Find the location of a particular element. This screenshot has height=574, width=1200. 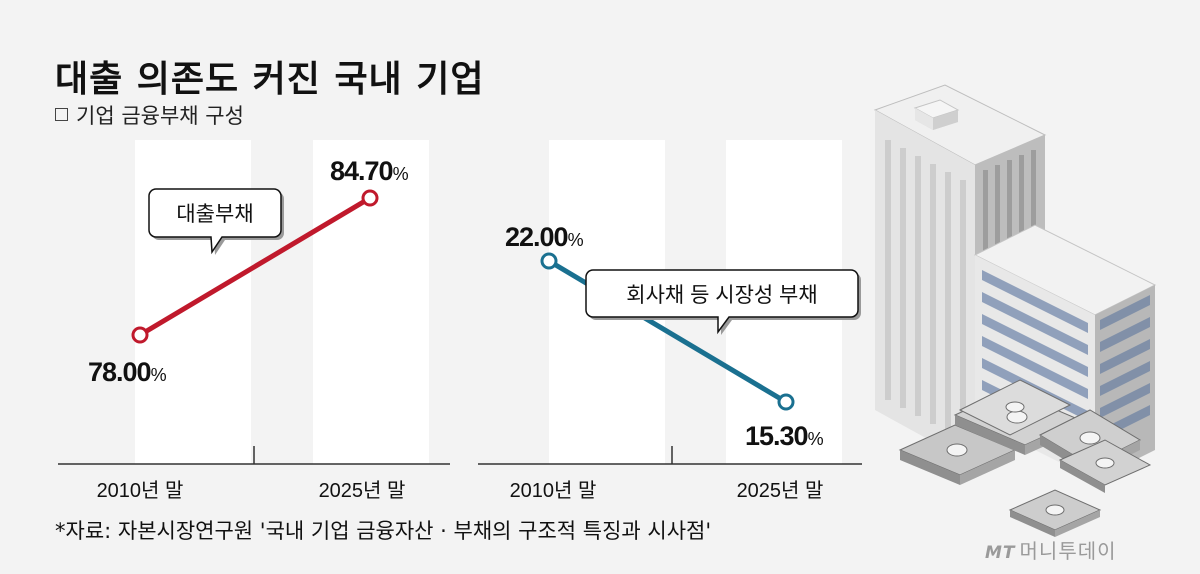

square-bullet-icon is located at coordinates (61, 114).